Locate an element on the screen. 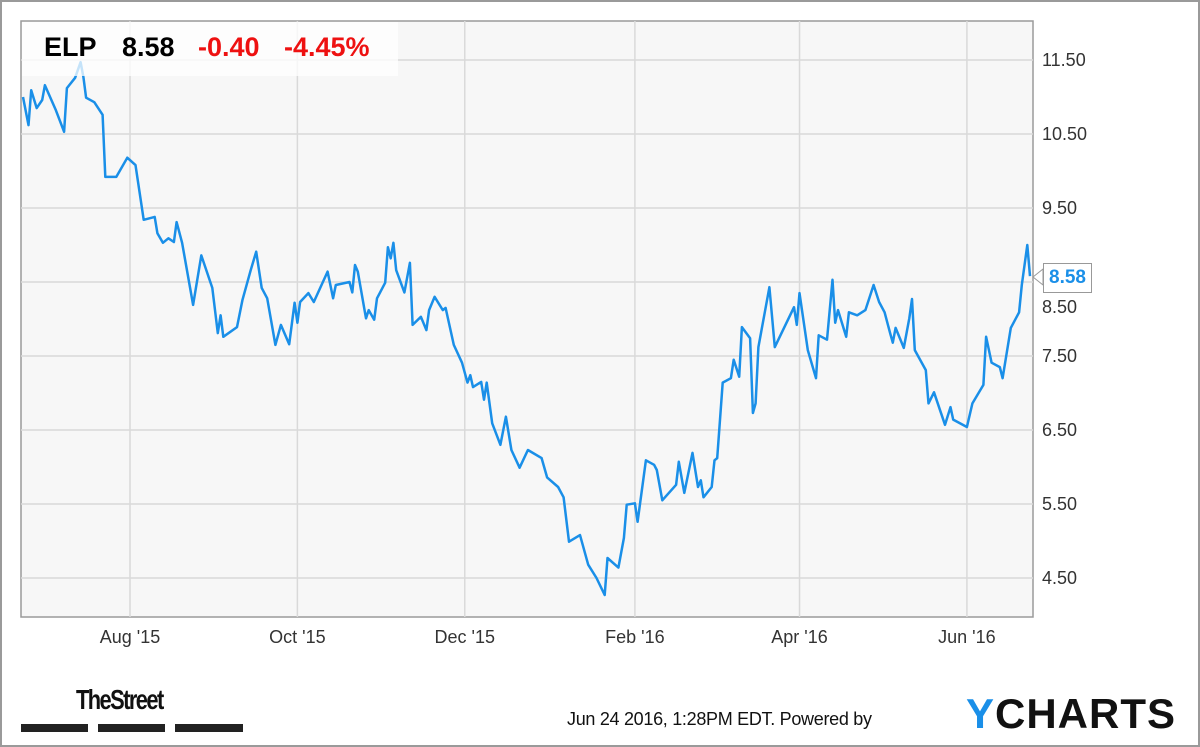 Image resolution: width=1200 pixels, height=747 pixels. thestreet-logo: TheStreet is located at coordinates (120, 699).